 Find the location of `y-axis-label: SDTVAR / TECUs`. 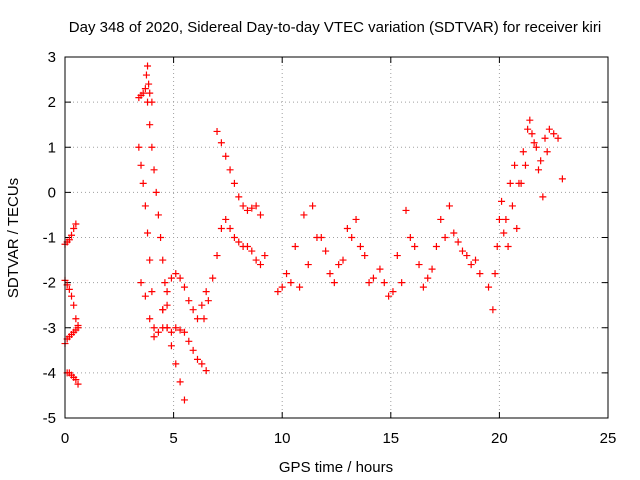

y-axis-label: SDTVAR / TECUs is located at coordinates (13, 238).